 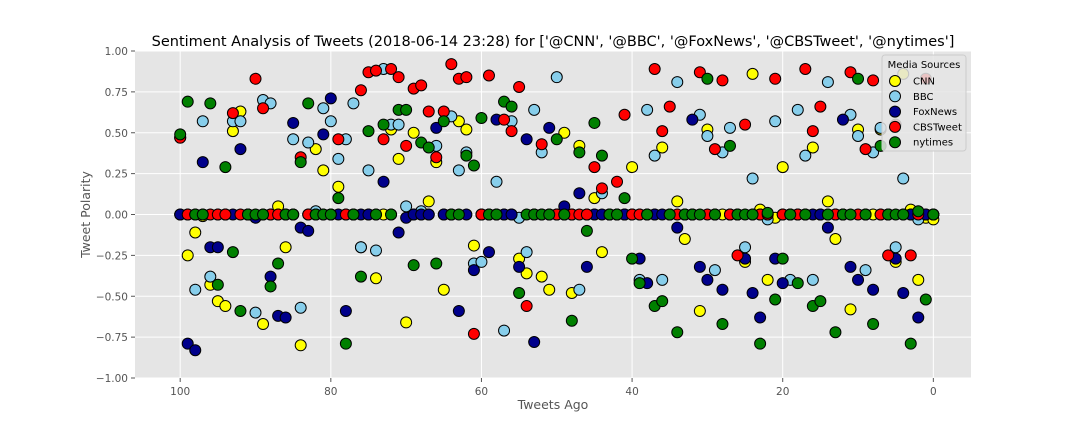 I want to click on legend-items: CNN BBC FoxNews CBSTweet nytimes, so click(x=925, y=112).